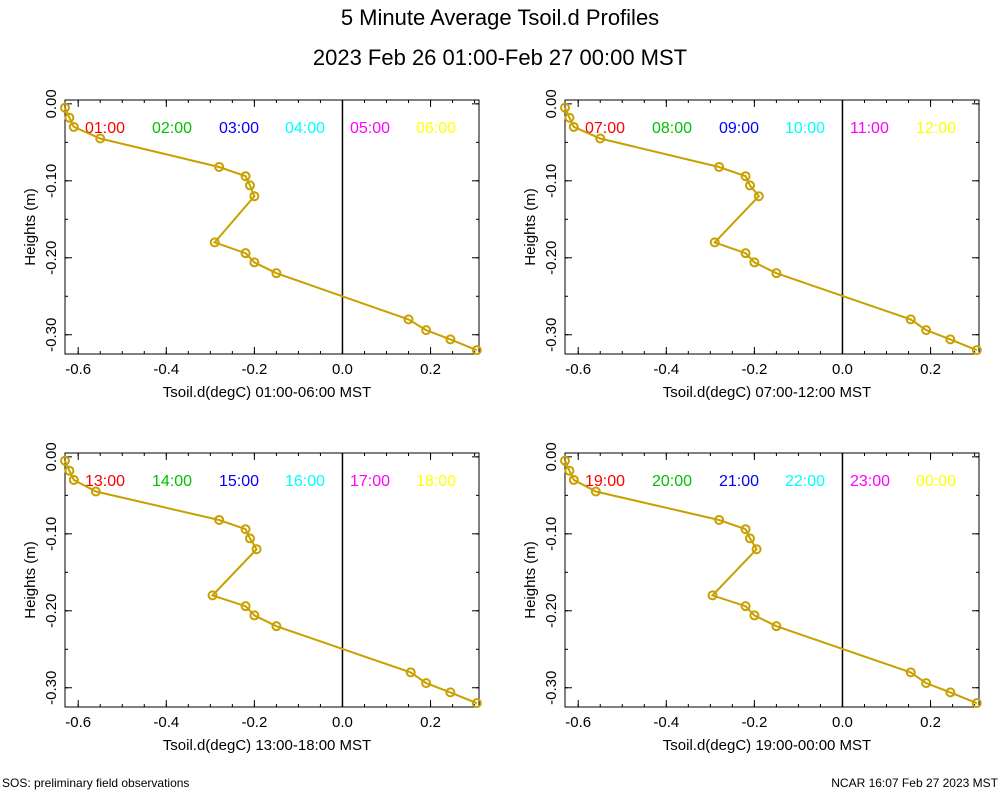 The image size is (1000, 800). Describe the element at coordinates (805, 481) in the screenshot. I see `hour-label: 22:00` at that location.